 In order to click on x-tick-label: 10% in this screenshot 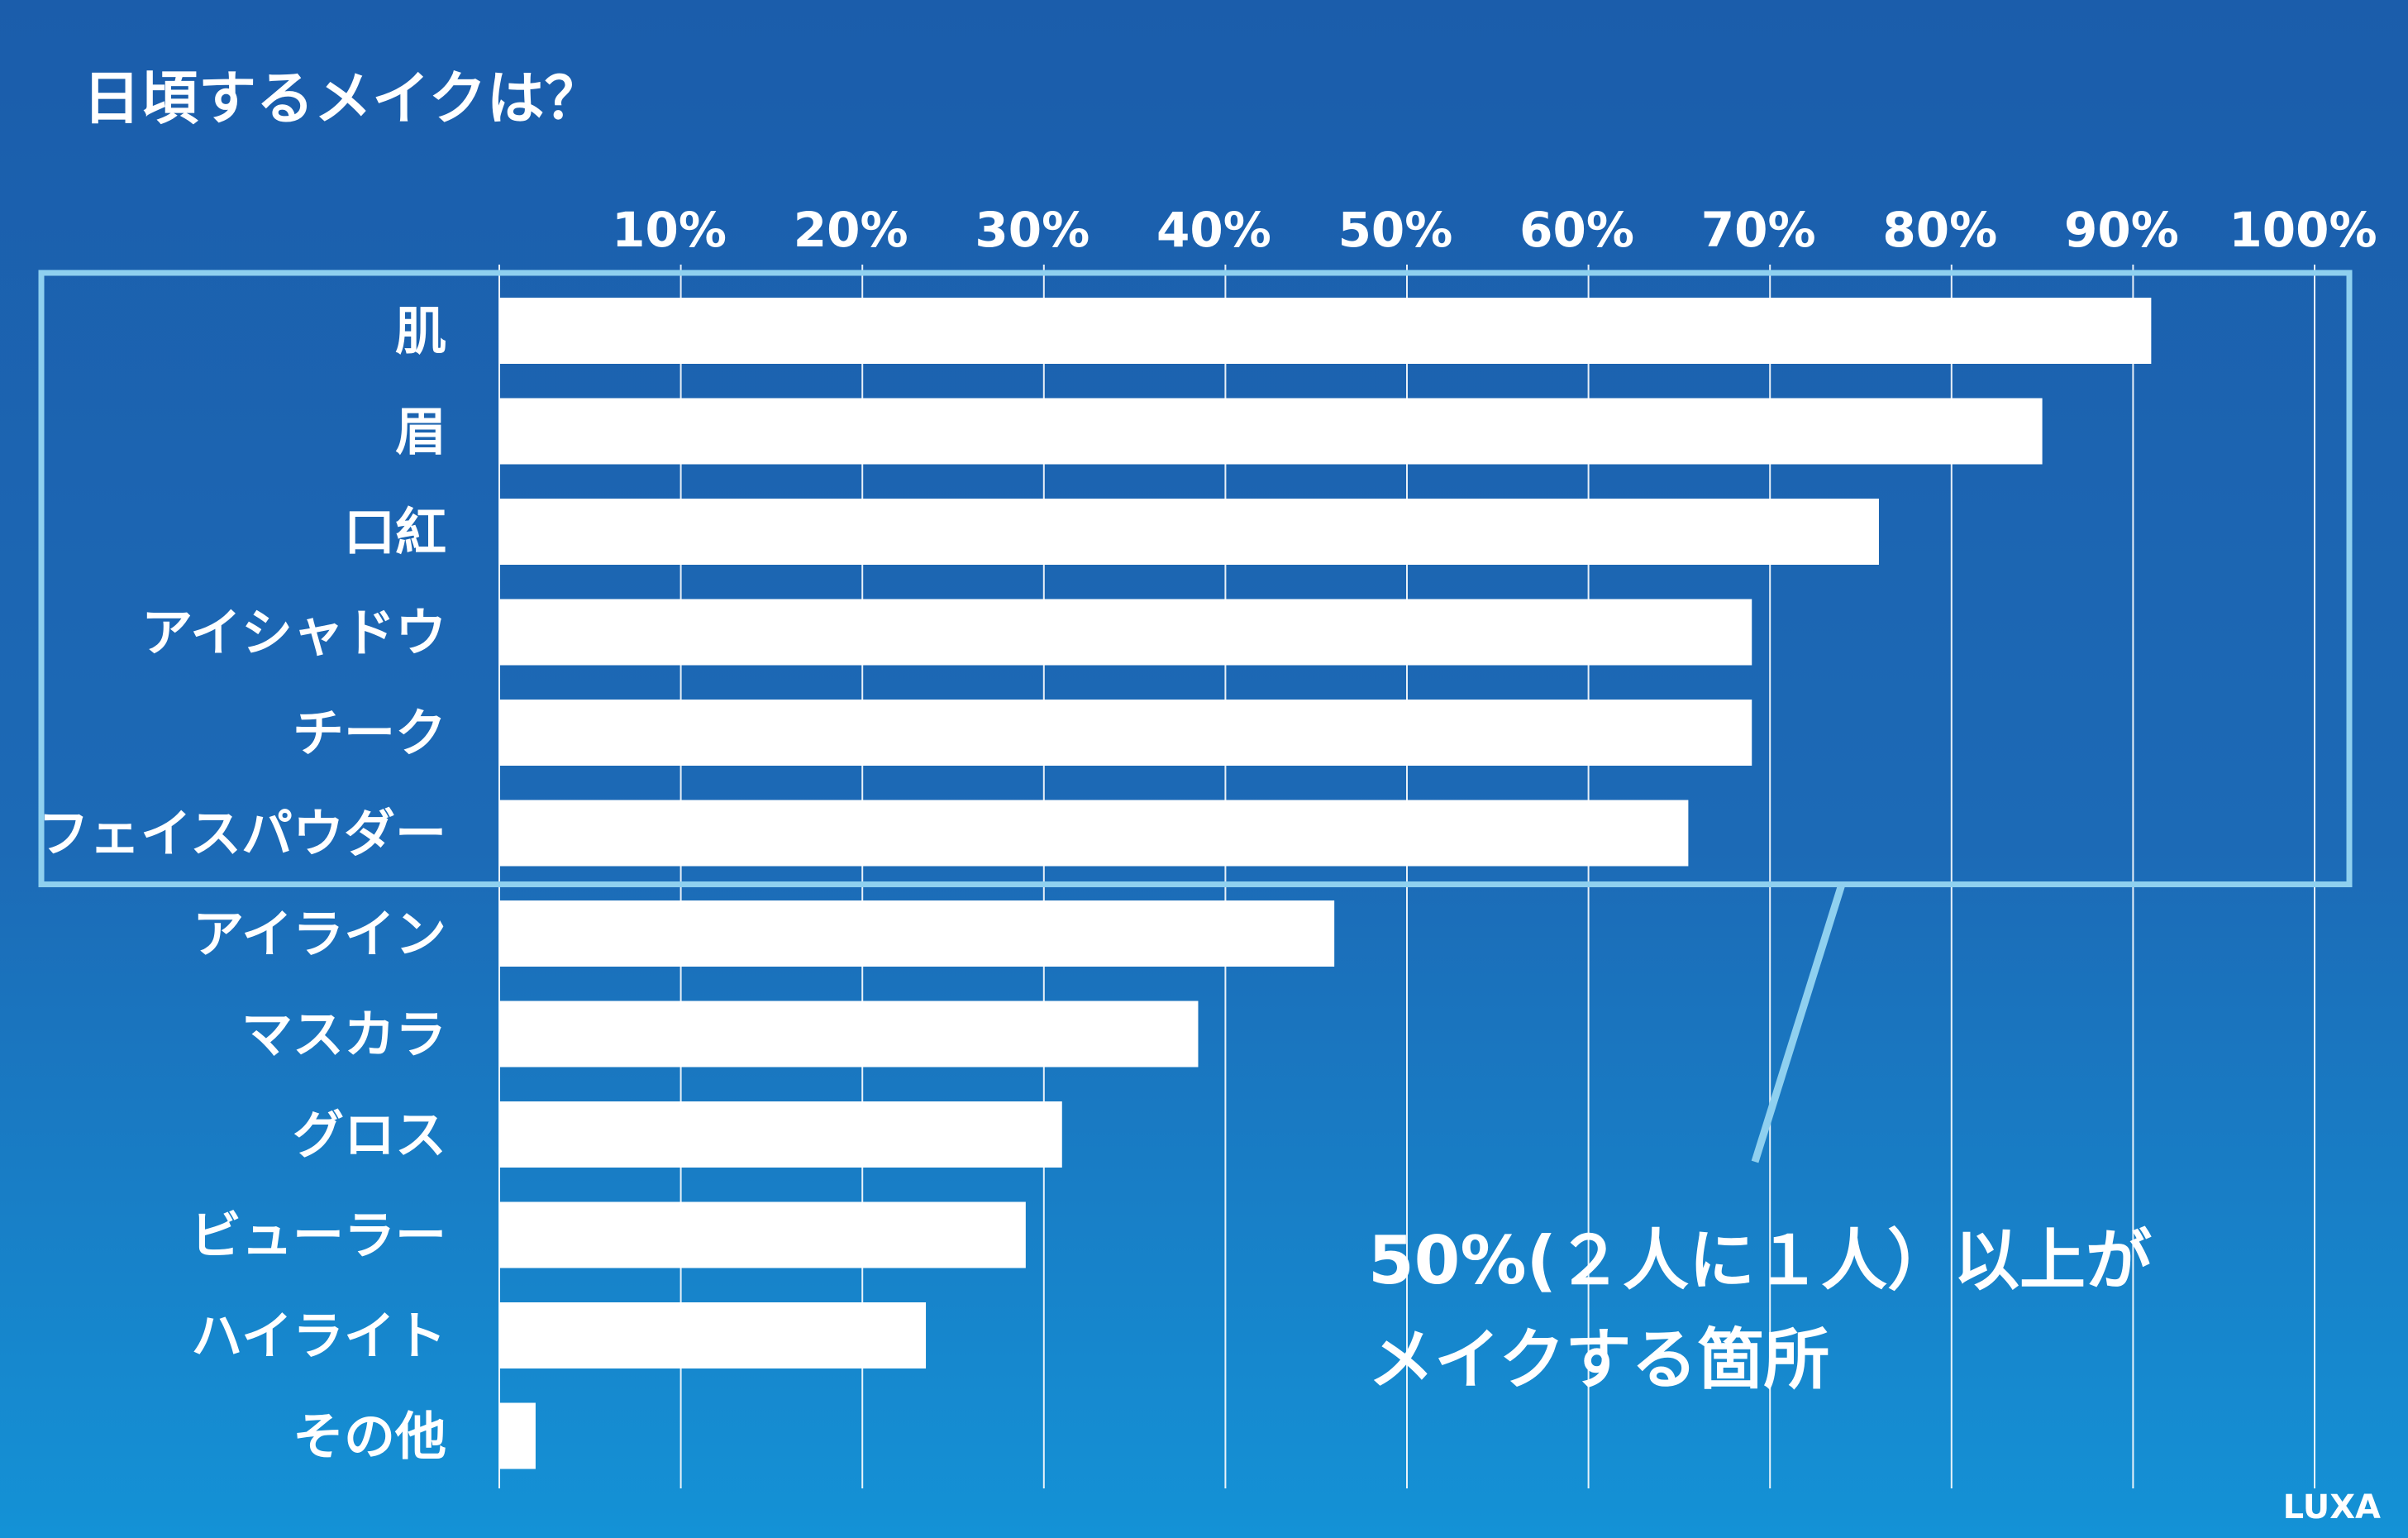, I will do `click(669, 230)`.